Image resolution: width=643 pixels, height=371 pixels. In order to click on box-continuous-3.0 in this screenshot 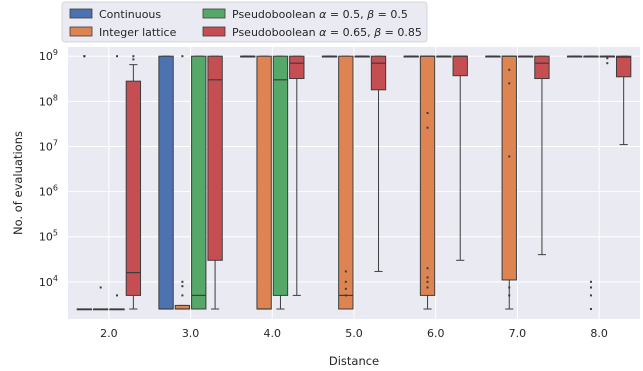, I will do `click(166, 182)`.